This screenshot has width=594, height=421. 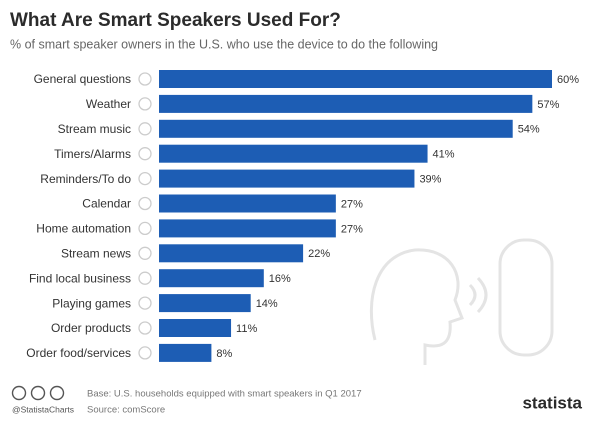 I want to click on value-label: 39%, so click(x=430, y=180).